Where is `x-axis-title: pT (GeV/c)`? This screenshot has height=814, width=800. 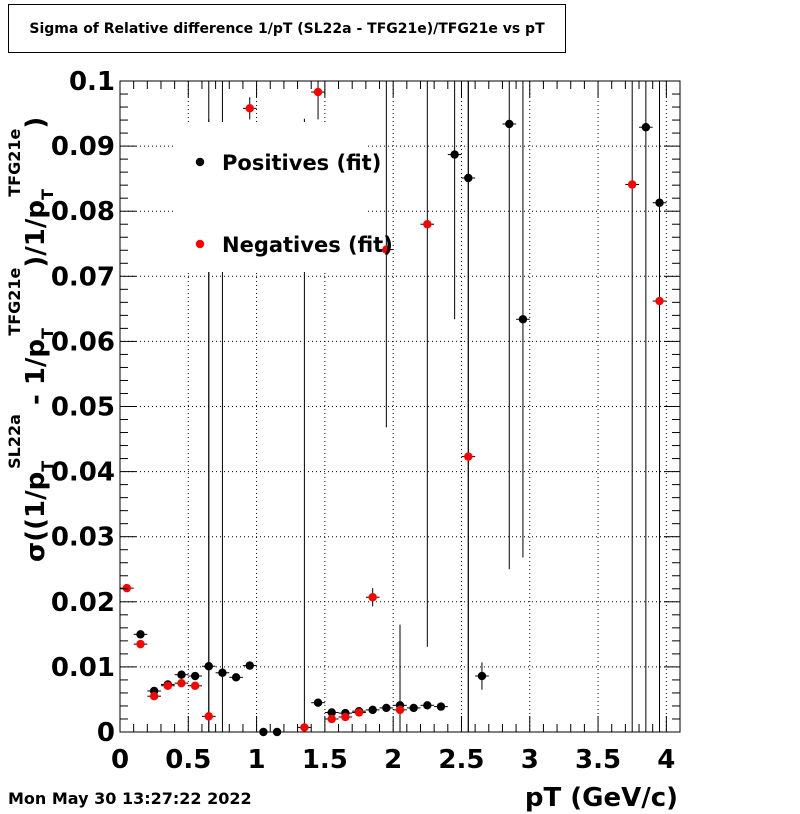 x-axis-title: pT (GeV/c) is located at coordinates (601, 798).